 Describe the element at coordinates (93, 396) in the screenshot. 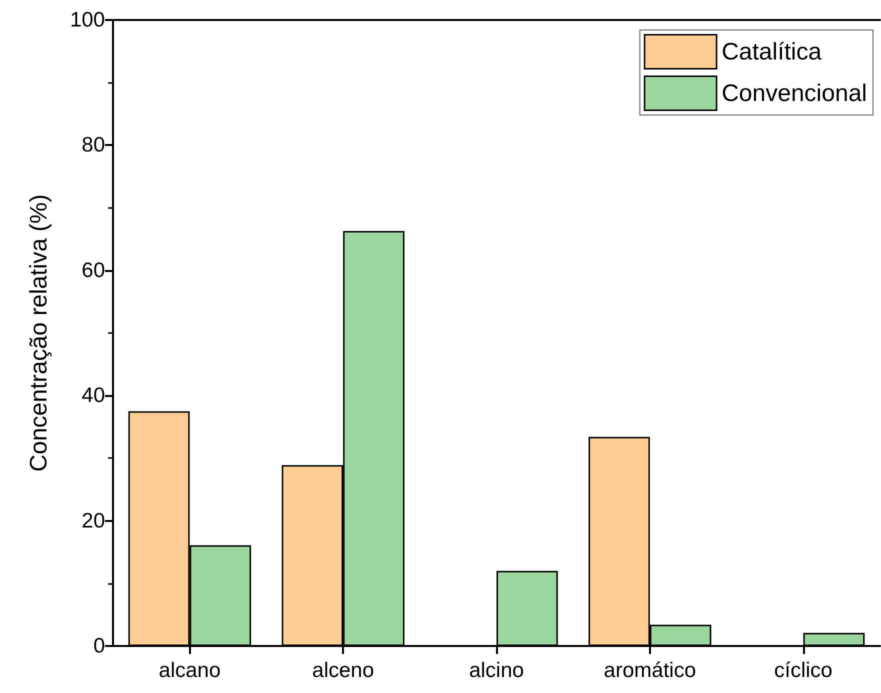

I see `y-tick-label: 40` at that location.